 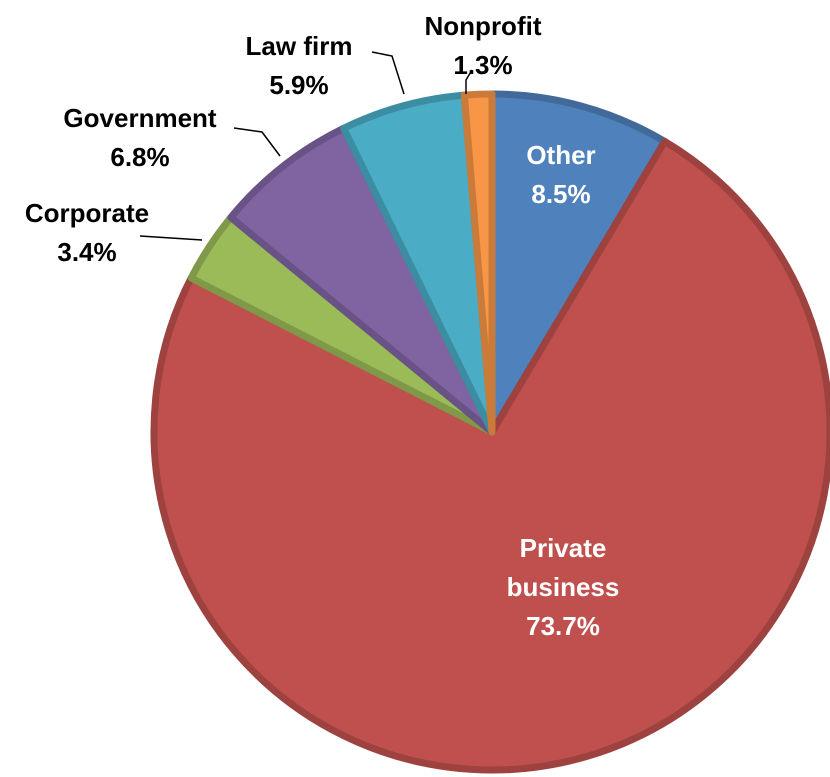 What do you see at coordinates (139, 157) in the screenshot?
I see `label-government-pct: 6.8%` at bounding box center [139, 157].